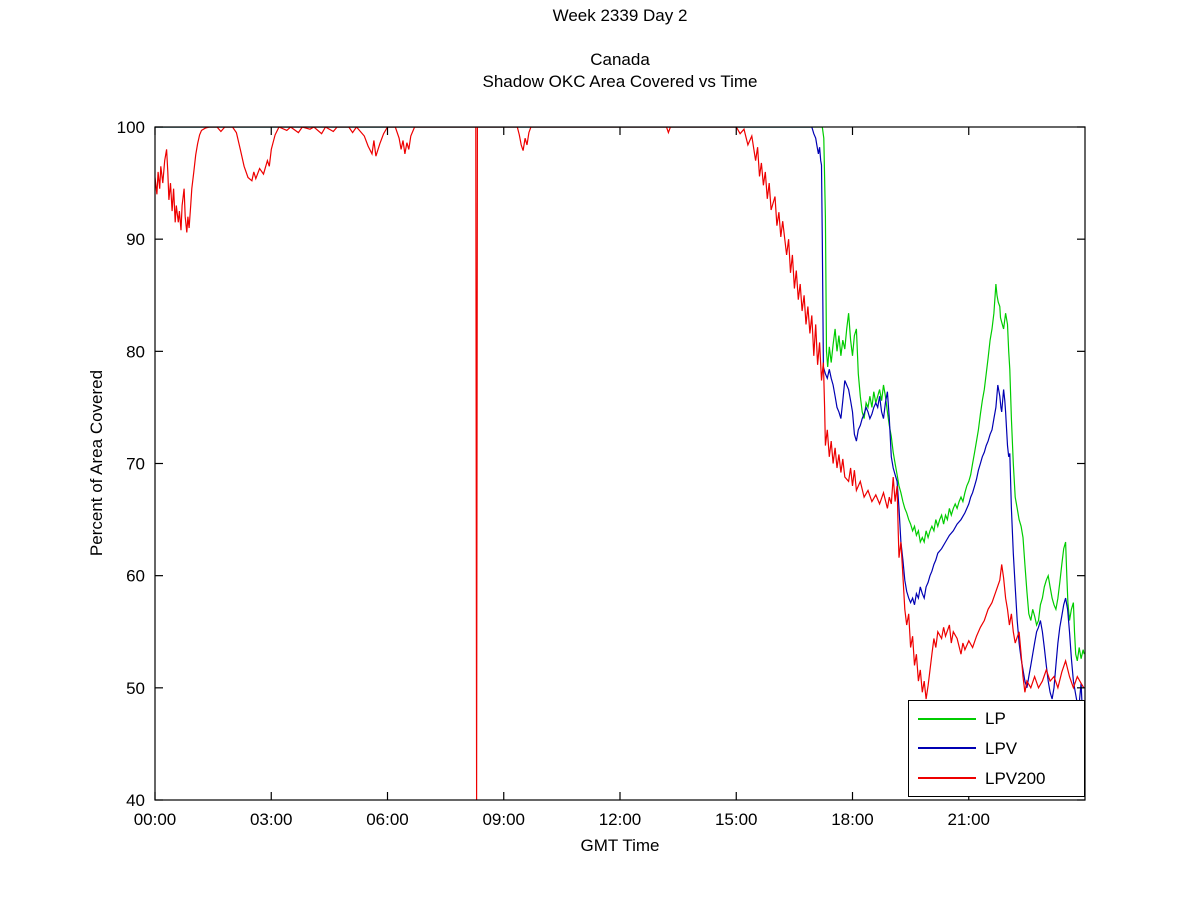 The height and width of the screenshot is (900, 1200). I want to click on legend-entry-lpv200: LPV200, so click(996, 778).